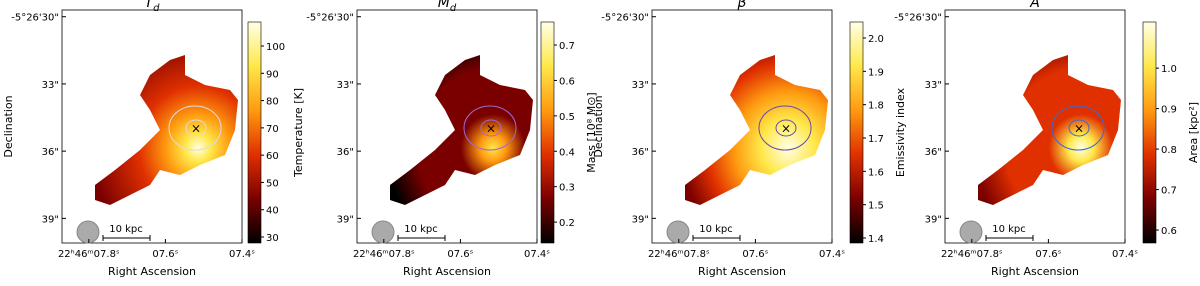 This screenshot has height=286, width=1200. I want to click on colorbar-tick-label: 1.8, so click(876, 106).